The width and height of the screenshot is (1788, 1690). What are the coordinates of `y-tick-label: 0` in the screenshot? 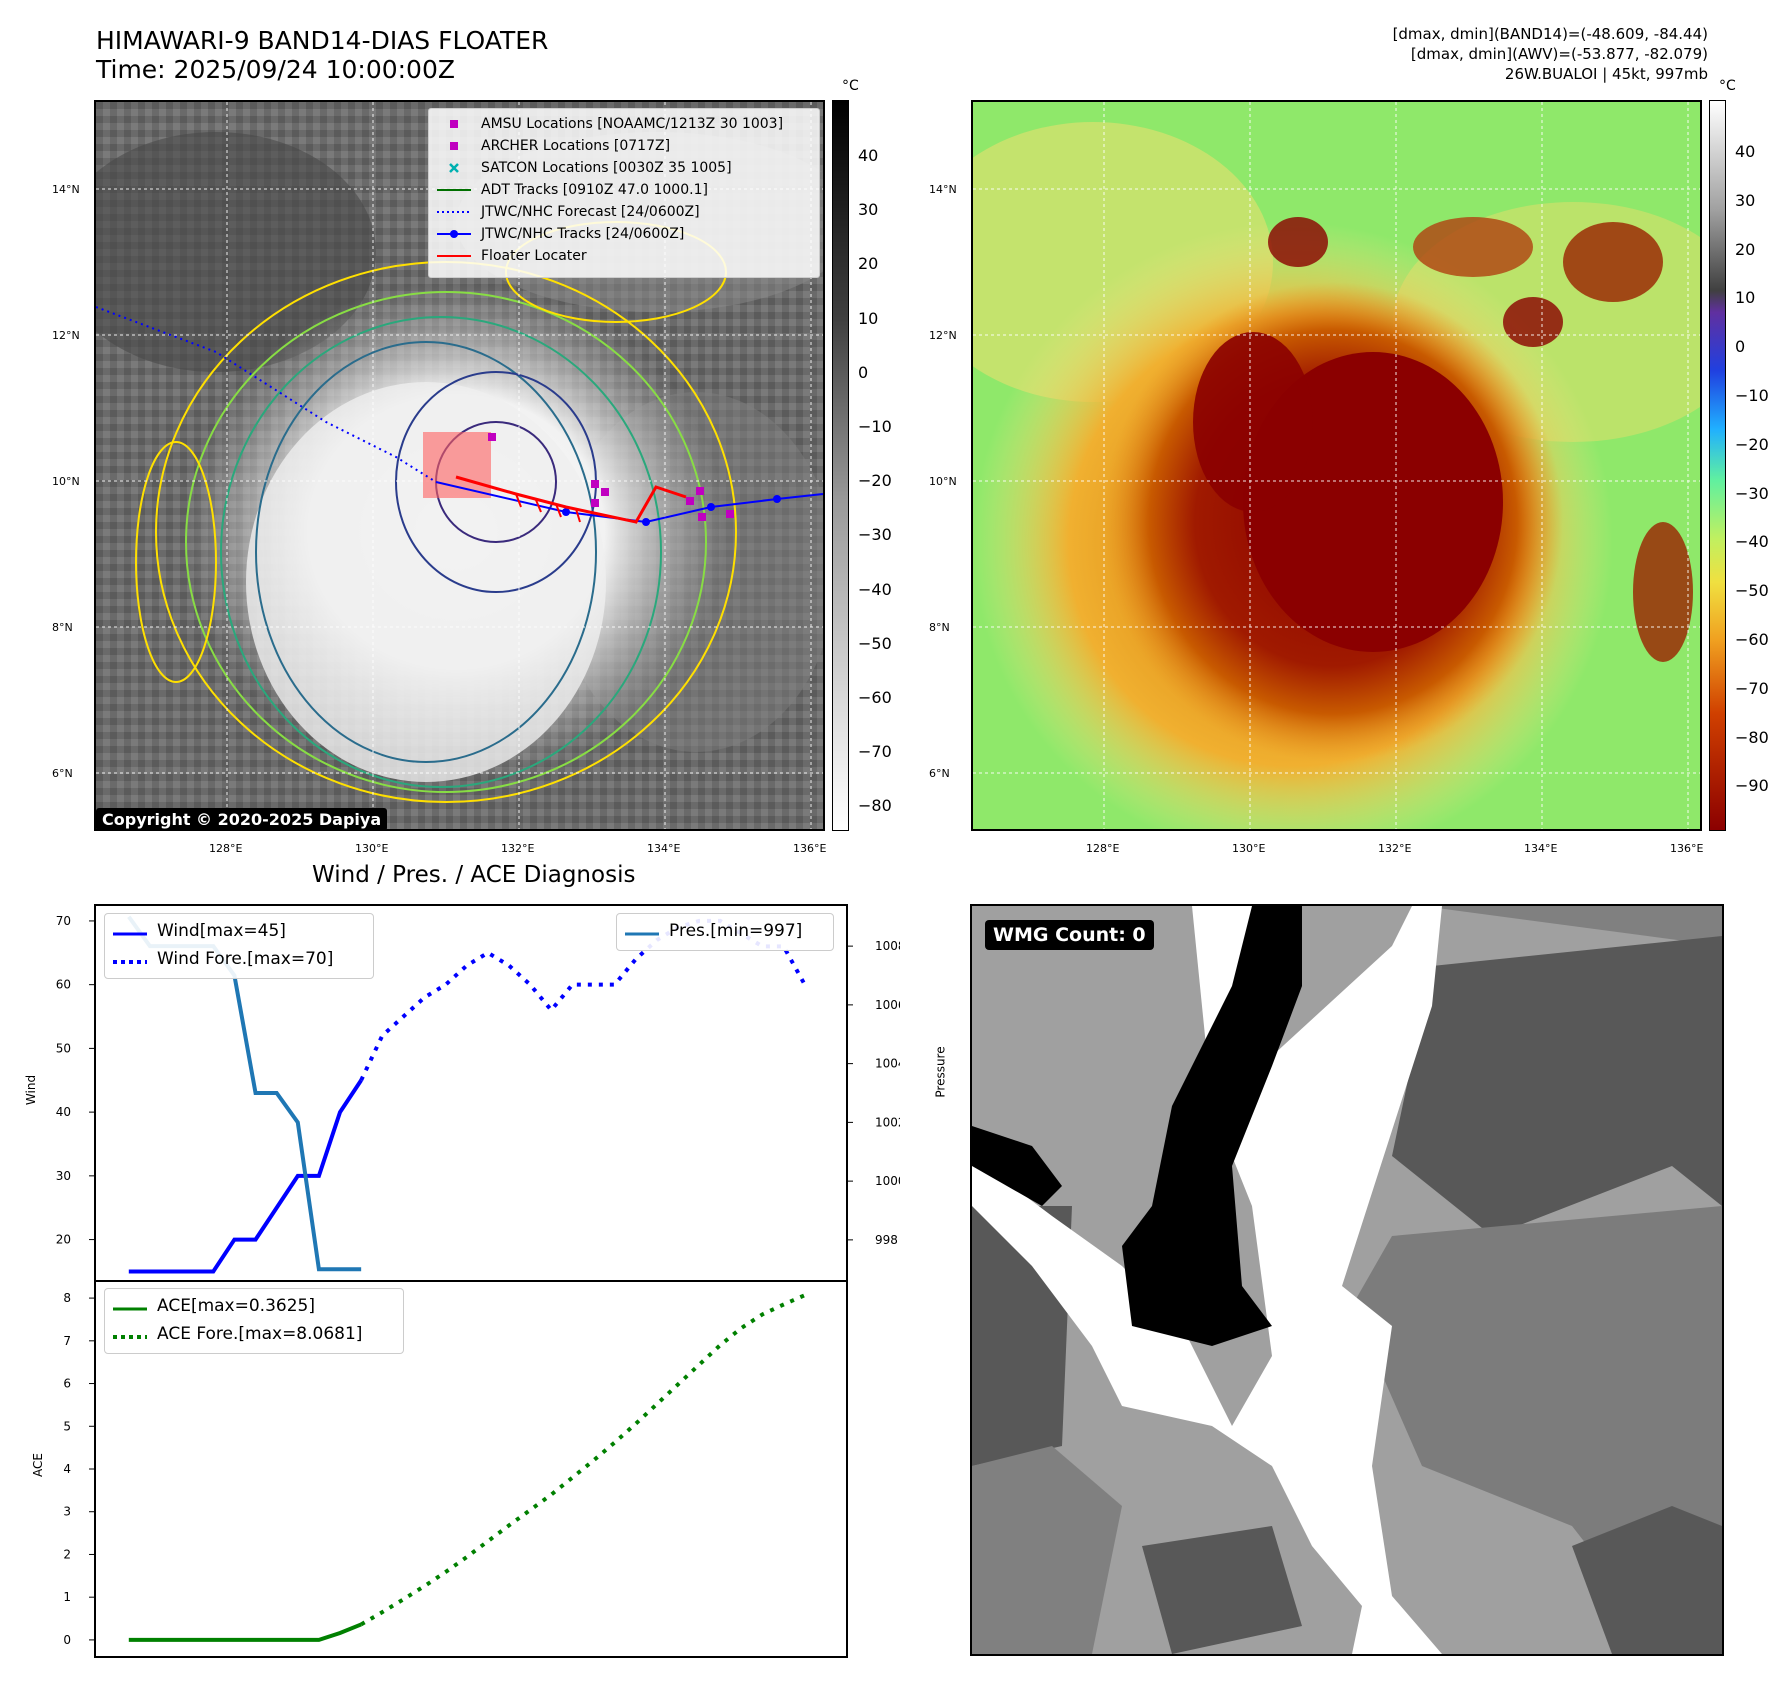 It's located at (67, 1640).